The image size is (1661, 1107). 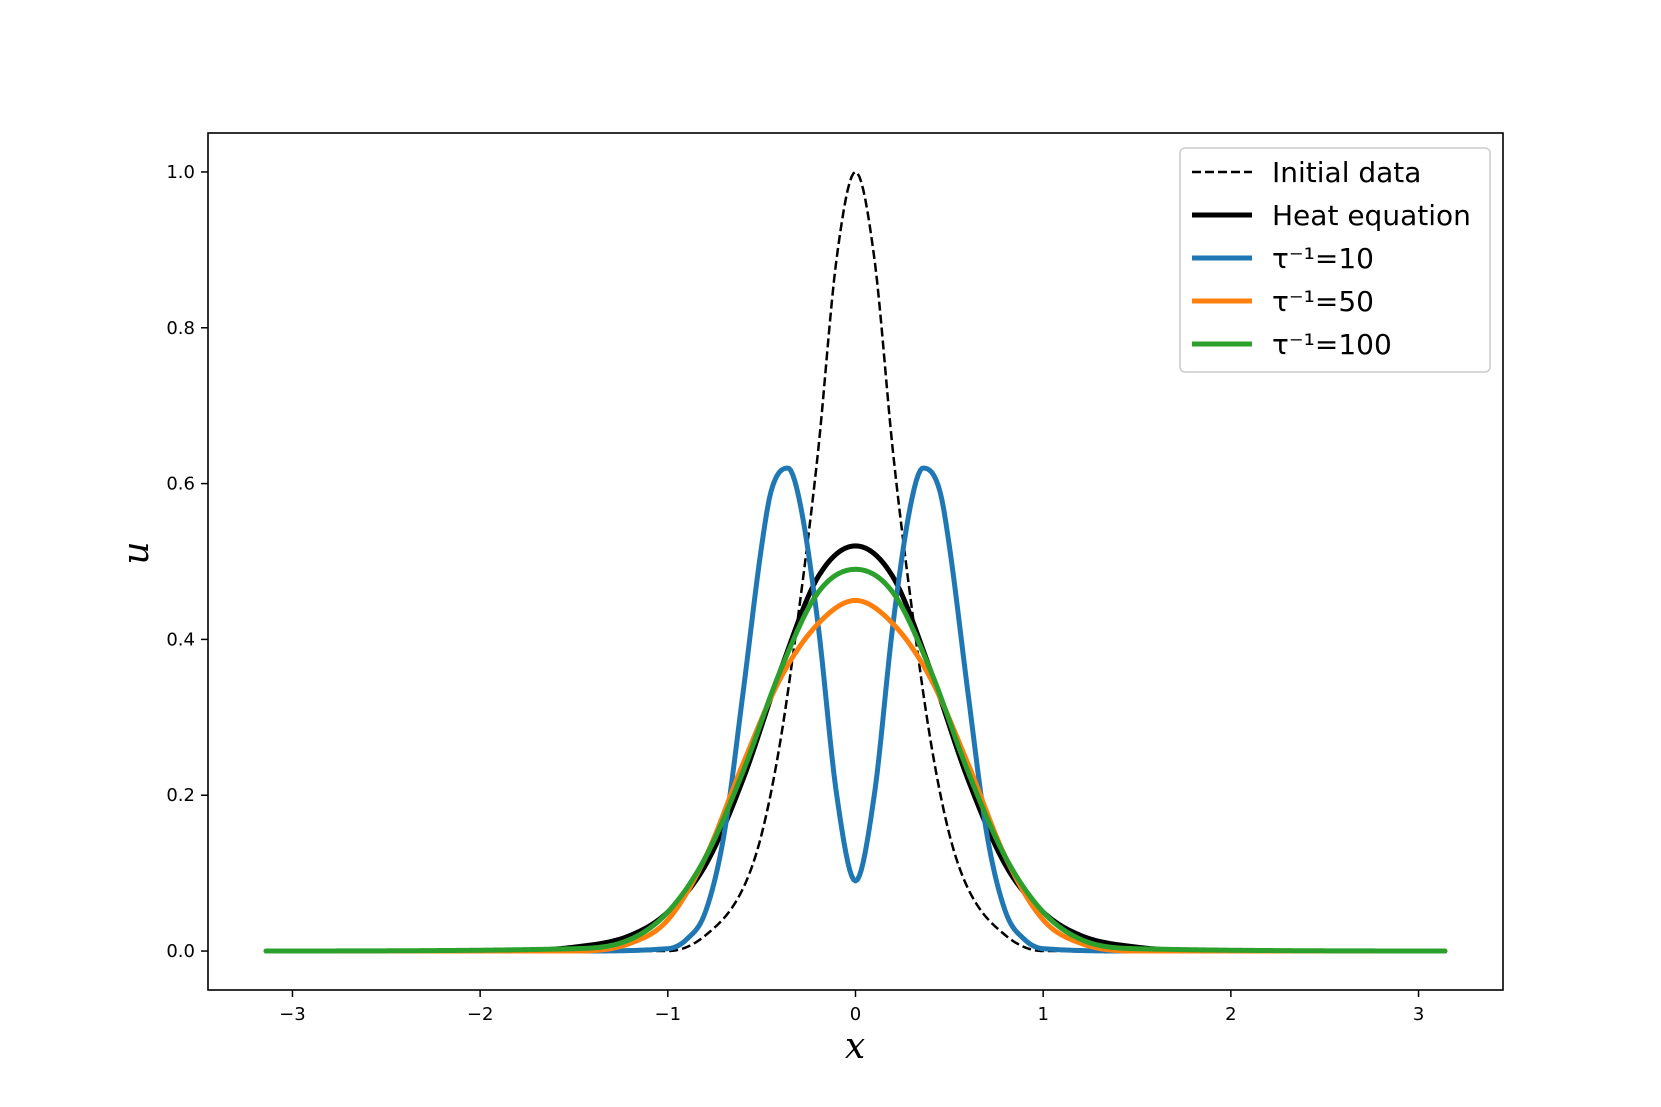 I want to click on legend-label: Heat equation, so click(x=1371, y=215).